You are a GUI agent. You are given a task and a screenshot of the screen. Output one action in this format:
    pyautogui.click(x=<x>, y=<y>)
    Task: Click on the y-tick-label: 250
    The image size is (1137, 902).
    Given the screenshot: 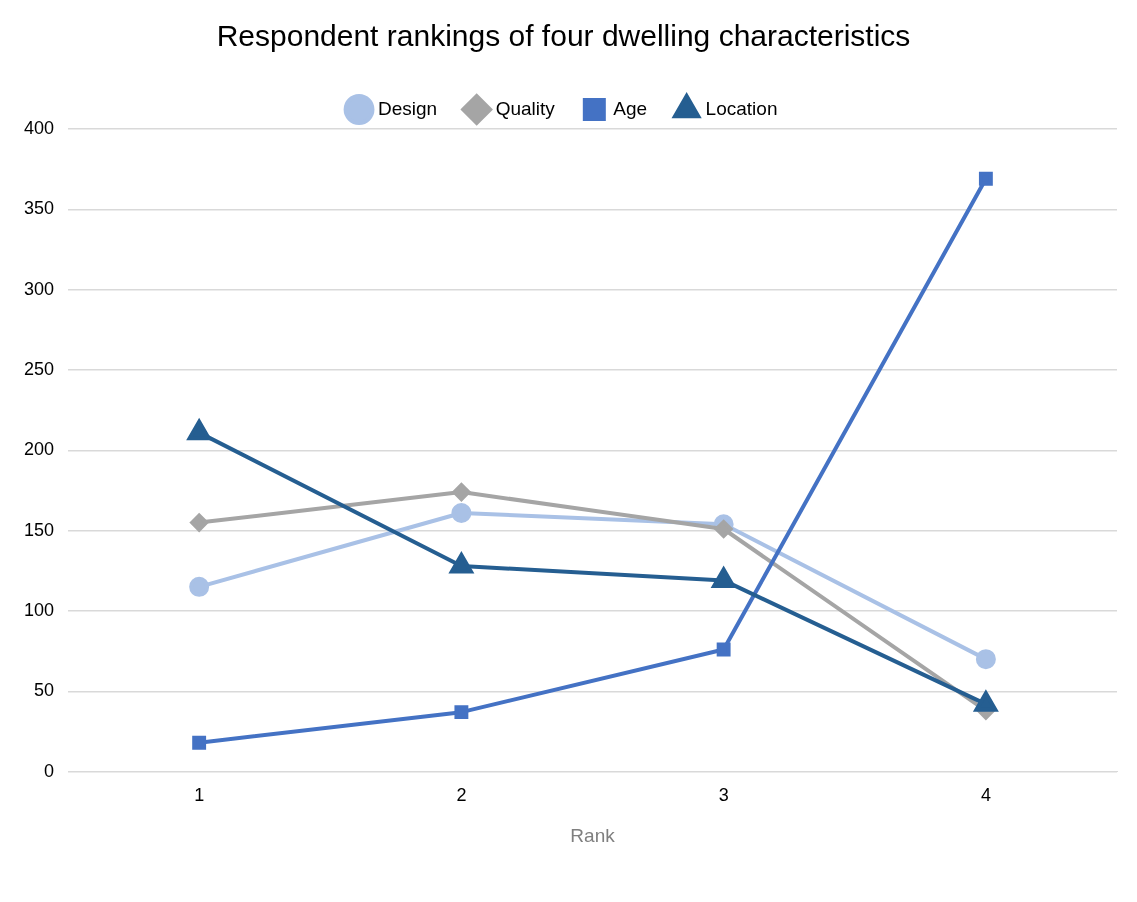 What is the action you would take?
    pyautogui.click(x=39, y=368)
    